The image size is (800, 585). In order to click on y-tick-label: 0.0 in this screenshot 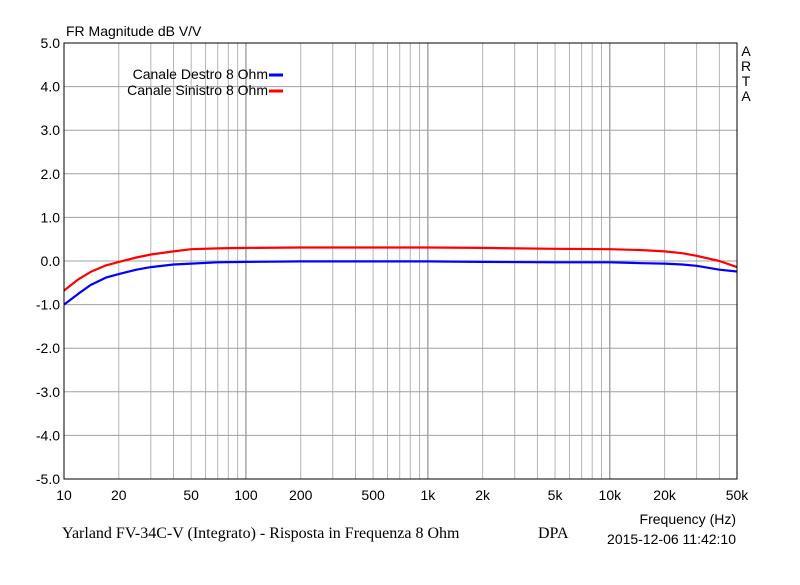, I will do `click(51, 261)`.